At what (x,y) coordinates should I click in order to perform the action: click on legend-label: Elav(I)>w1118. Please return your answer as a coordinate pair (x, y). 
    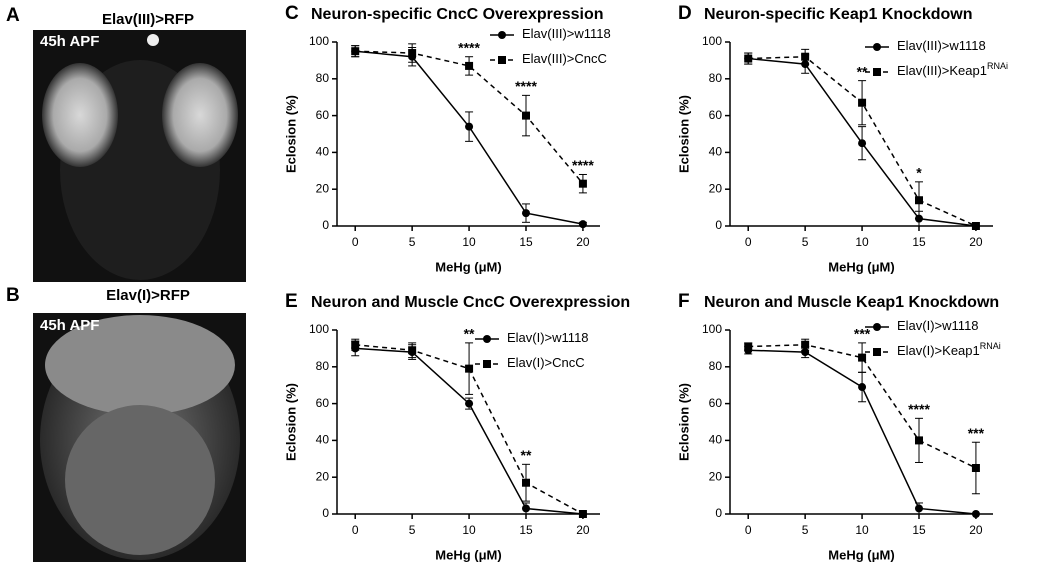
    Looking at the image, I should click on (548, 337).